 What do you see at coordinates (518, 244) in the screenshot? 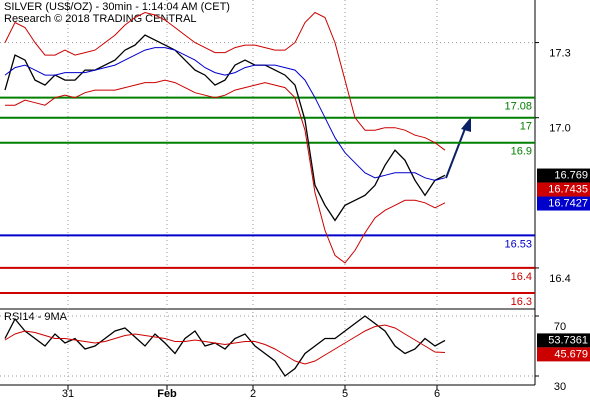
I see `level-label: 16.53` at bounding box center [518, 244].